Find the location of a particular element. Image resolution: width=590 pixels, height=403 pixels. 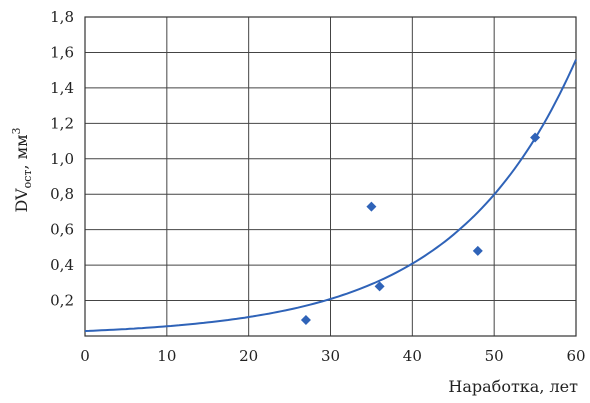

y-axis-title-unit: , мм is located at coordinates (21, 151).